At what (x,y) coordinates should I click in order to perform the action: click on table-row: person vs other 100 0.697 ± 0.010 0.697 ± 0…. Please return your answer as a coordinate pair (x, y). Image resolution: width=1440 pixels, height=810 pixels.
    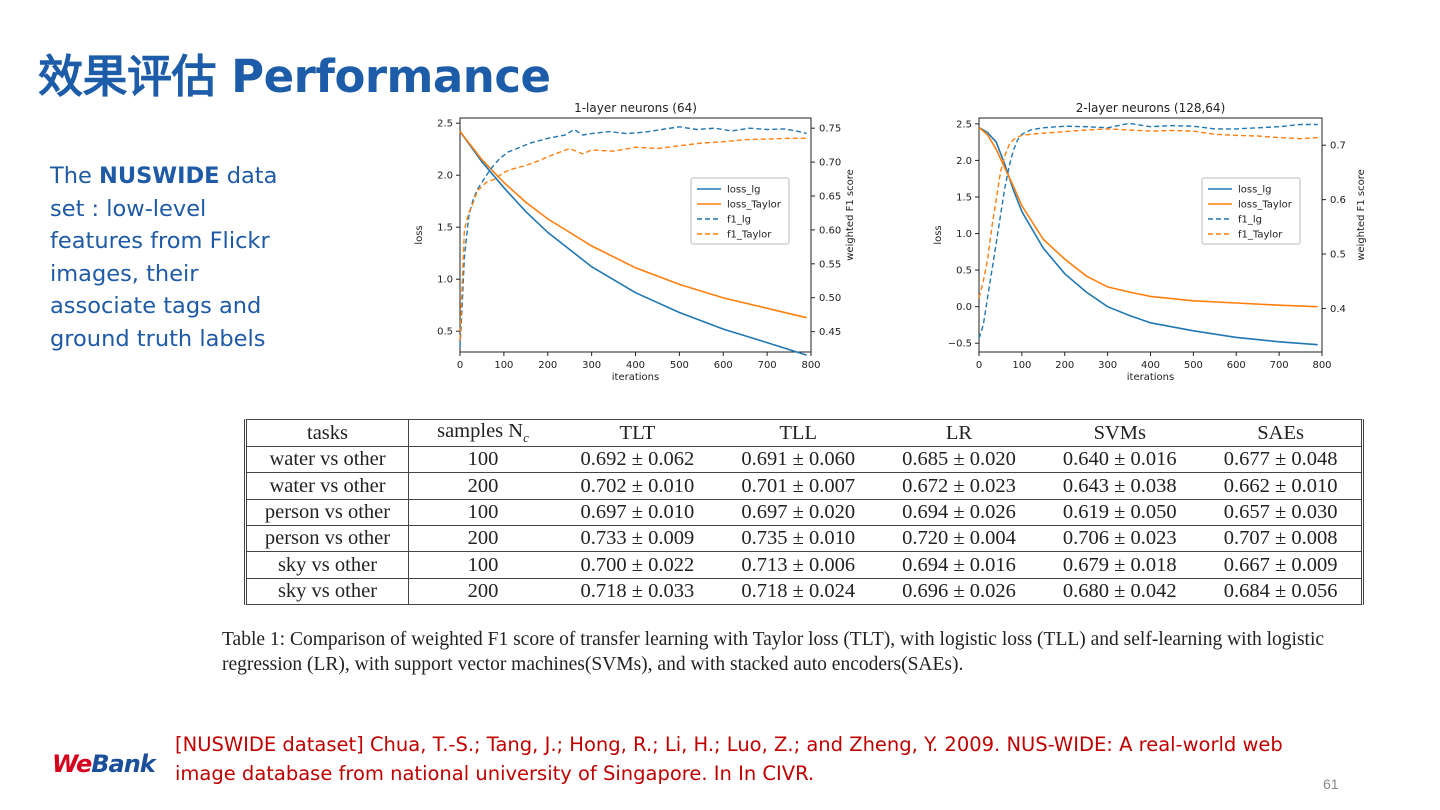
    Looking at the image, I should click on (804, 512).